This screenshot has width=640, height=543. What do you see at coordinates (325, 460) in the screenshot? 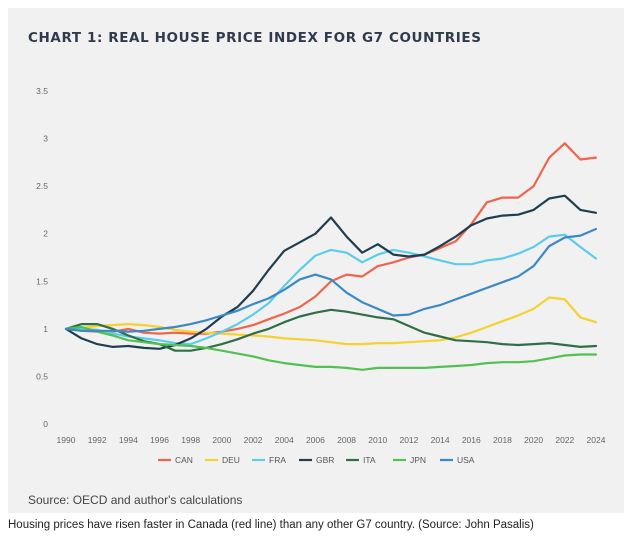
I see `legend-label: GBR` at bounding box center [325, 460].